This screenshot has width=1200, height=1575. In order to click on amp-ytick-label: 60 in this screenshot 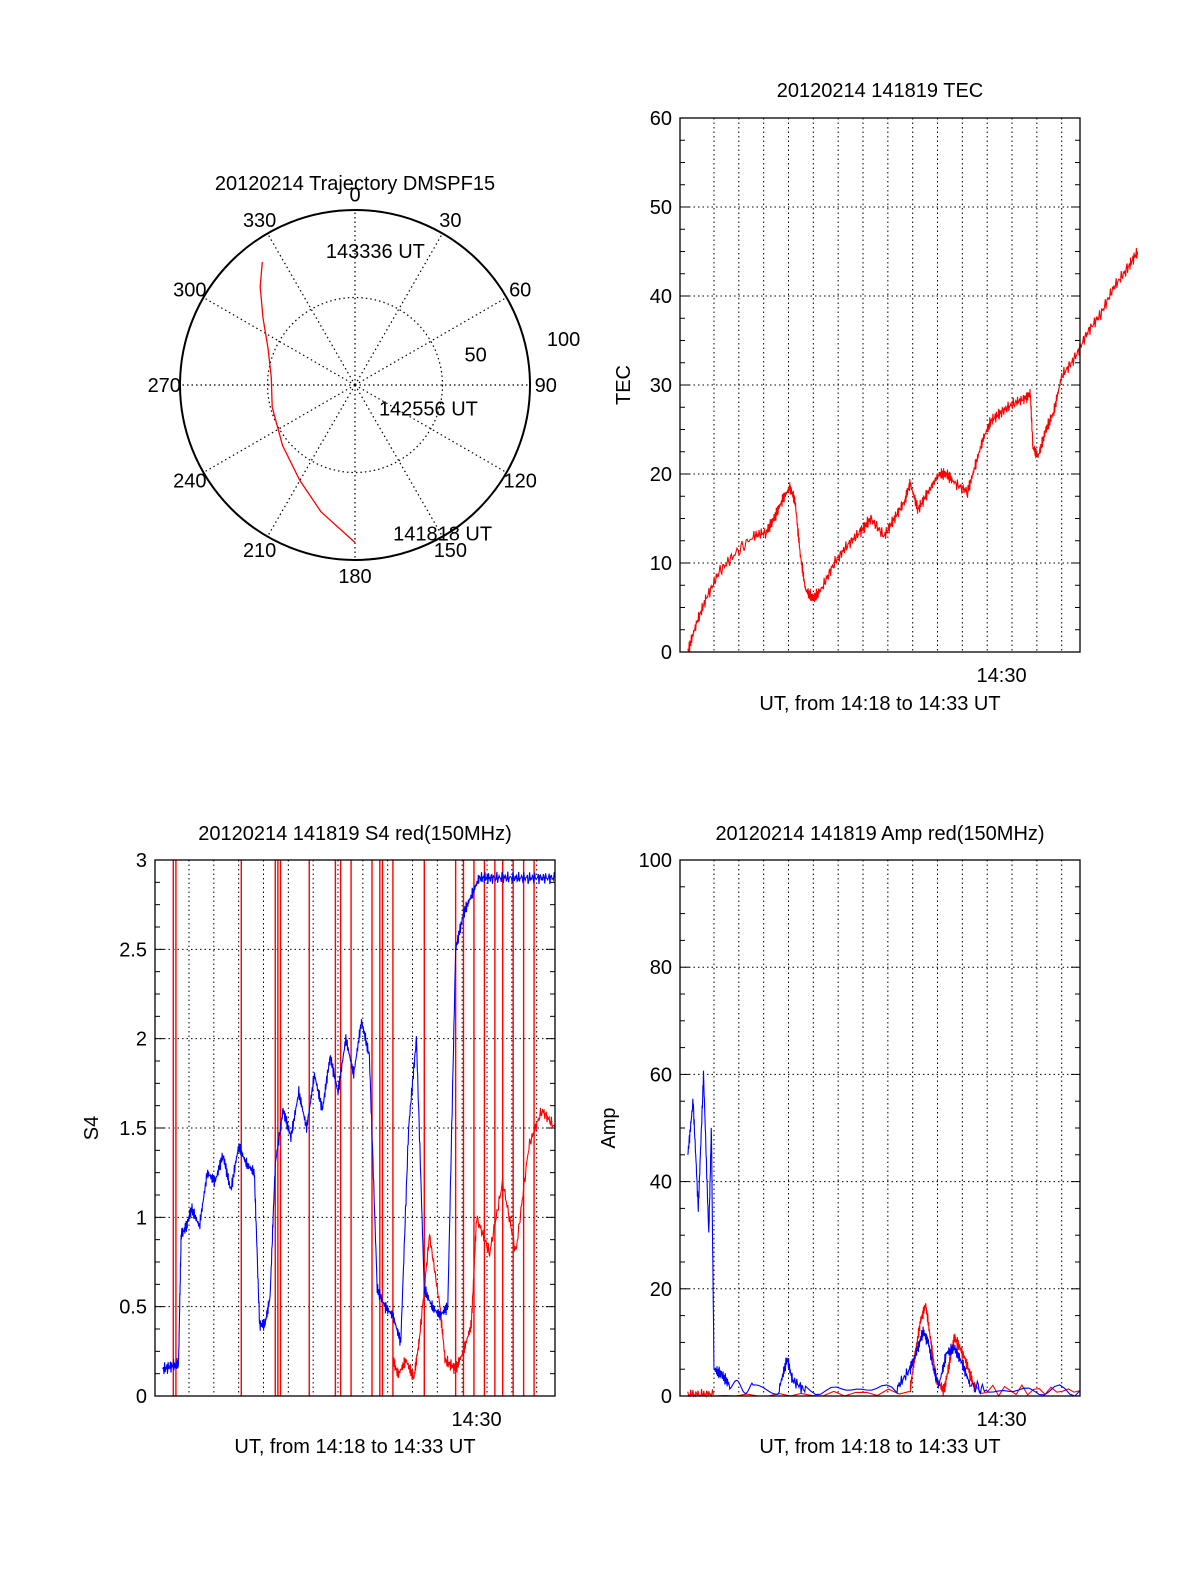, I will do `click(661, 1075)`.